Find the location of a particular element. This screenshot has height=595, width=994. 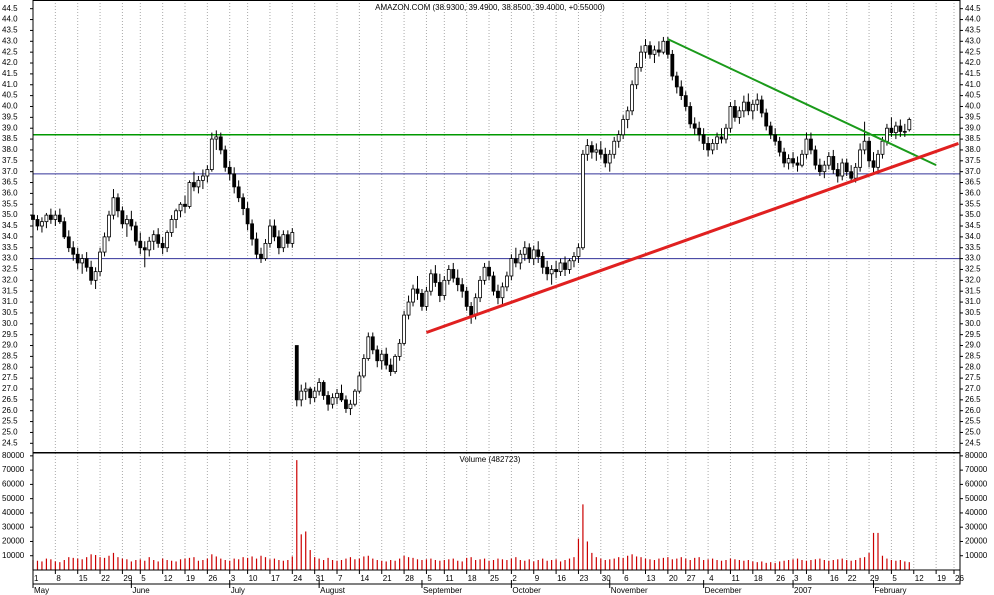

y-tick-label-right: 44.5 is located at coordinates (973, 8).